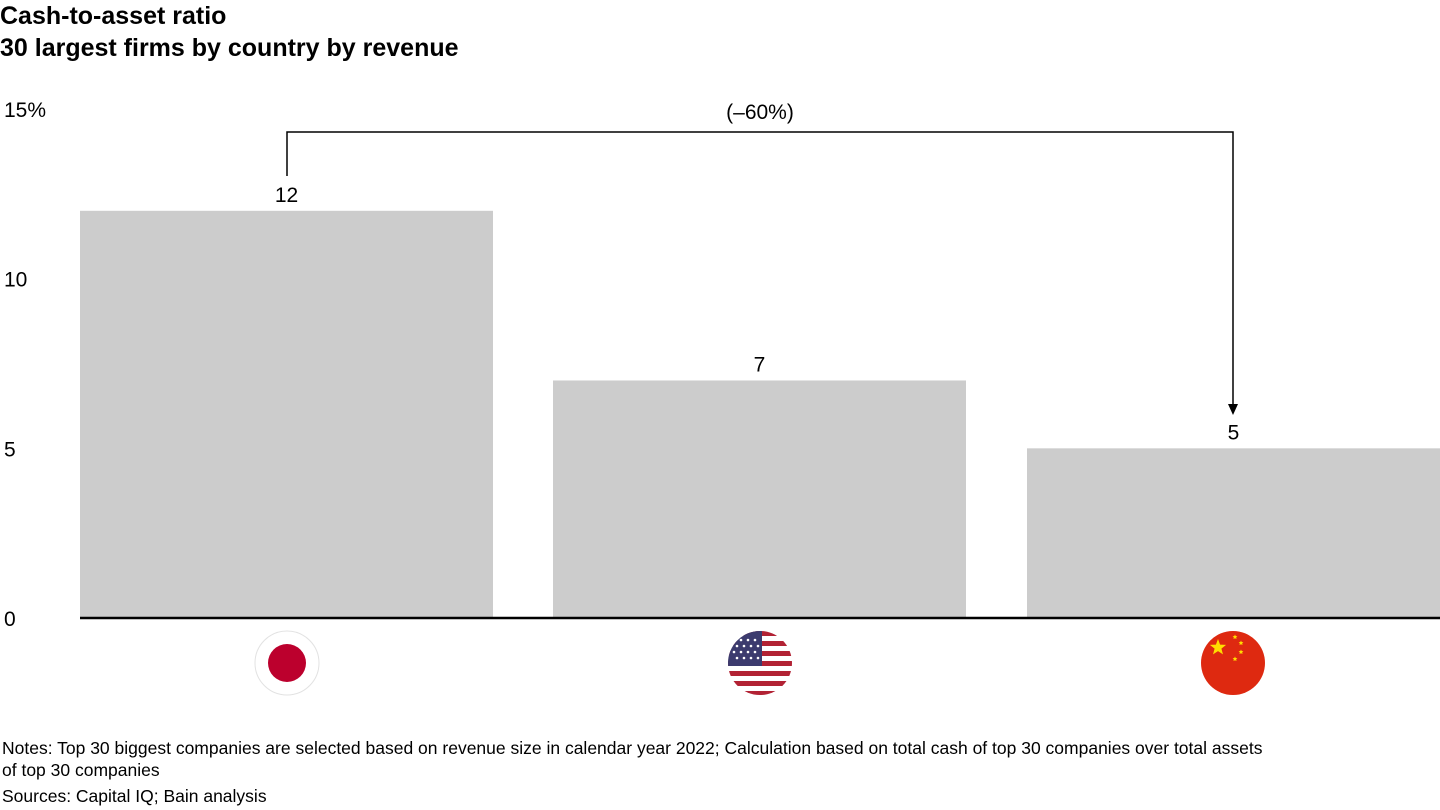 This screenshot has width=1440, height=810. Describe the element at coordinates (760, 663) in the screenshot. I see `us-flag-icon` at that location.